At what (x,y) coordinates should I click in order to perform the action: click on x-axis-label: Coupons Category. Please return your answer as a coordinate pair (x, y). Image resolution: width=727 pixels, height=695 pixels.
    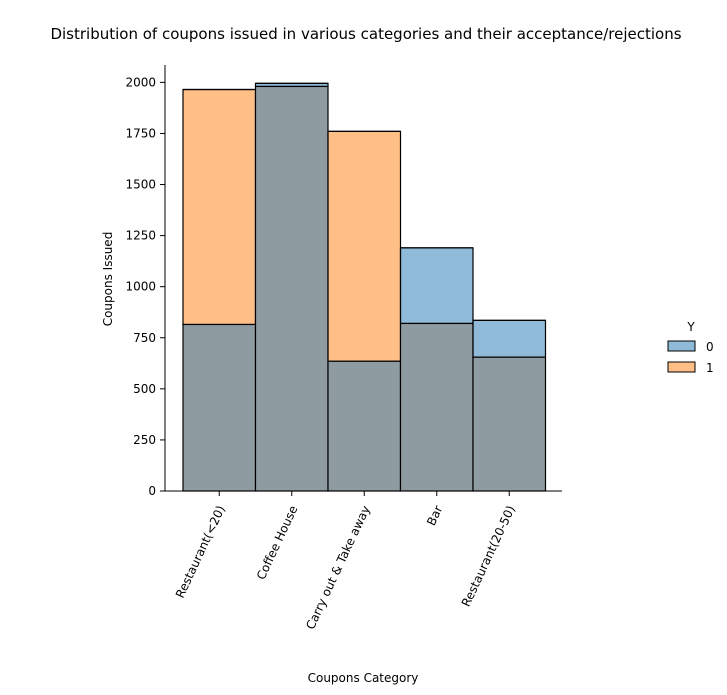
    Looking at the image, I should click on (363, 678).